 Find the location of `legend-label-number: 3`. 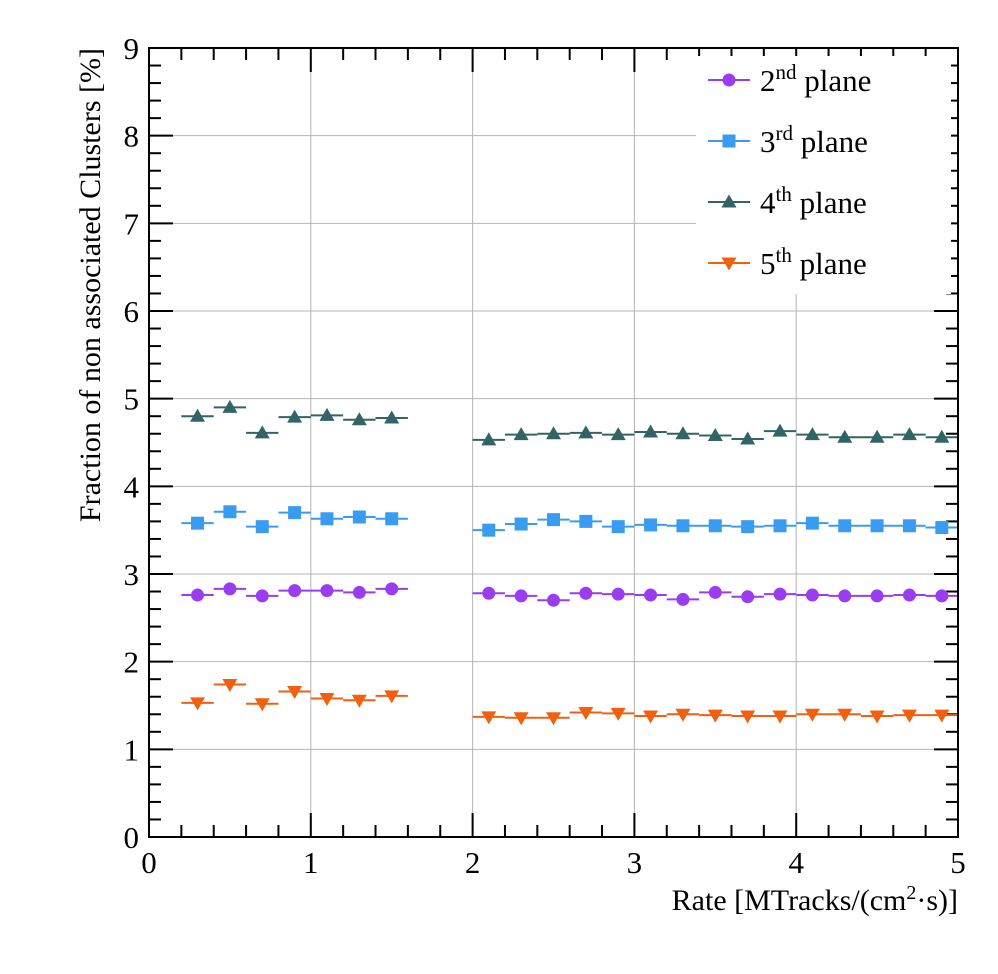

legend-label-number: 3 is located at coordinates (768, 141).